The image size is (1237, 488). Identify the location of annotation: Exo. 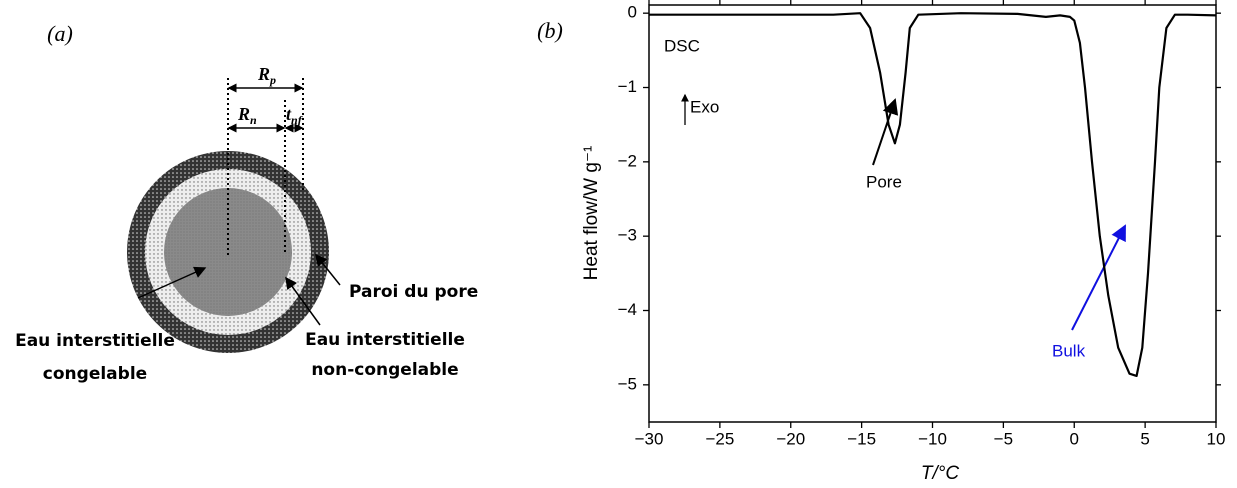
(704, 106).